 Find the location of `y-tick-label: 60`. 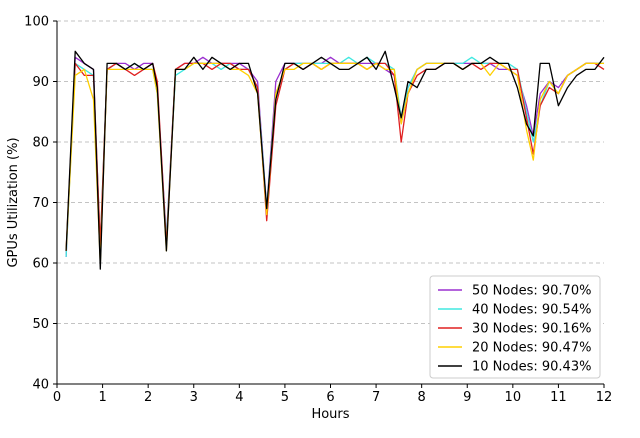

y-tick-label: 60 is located at coordinates (40, 264).